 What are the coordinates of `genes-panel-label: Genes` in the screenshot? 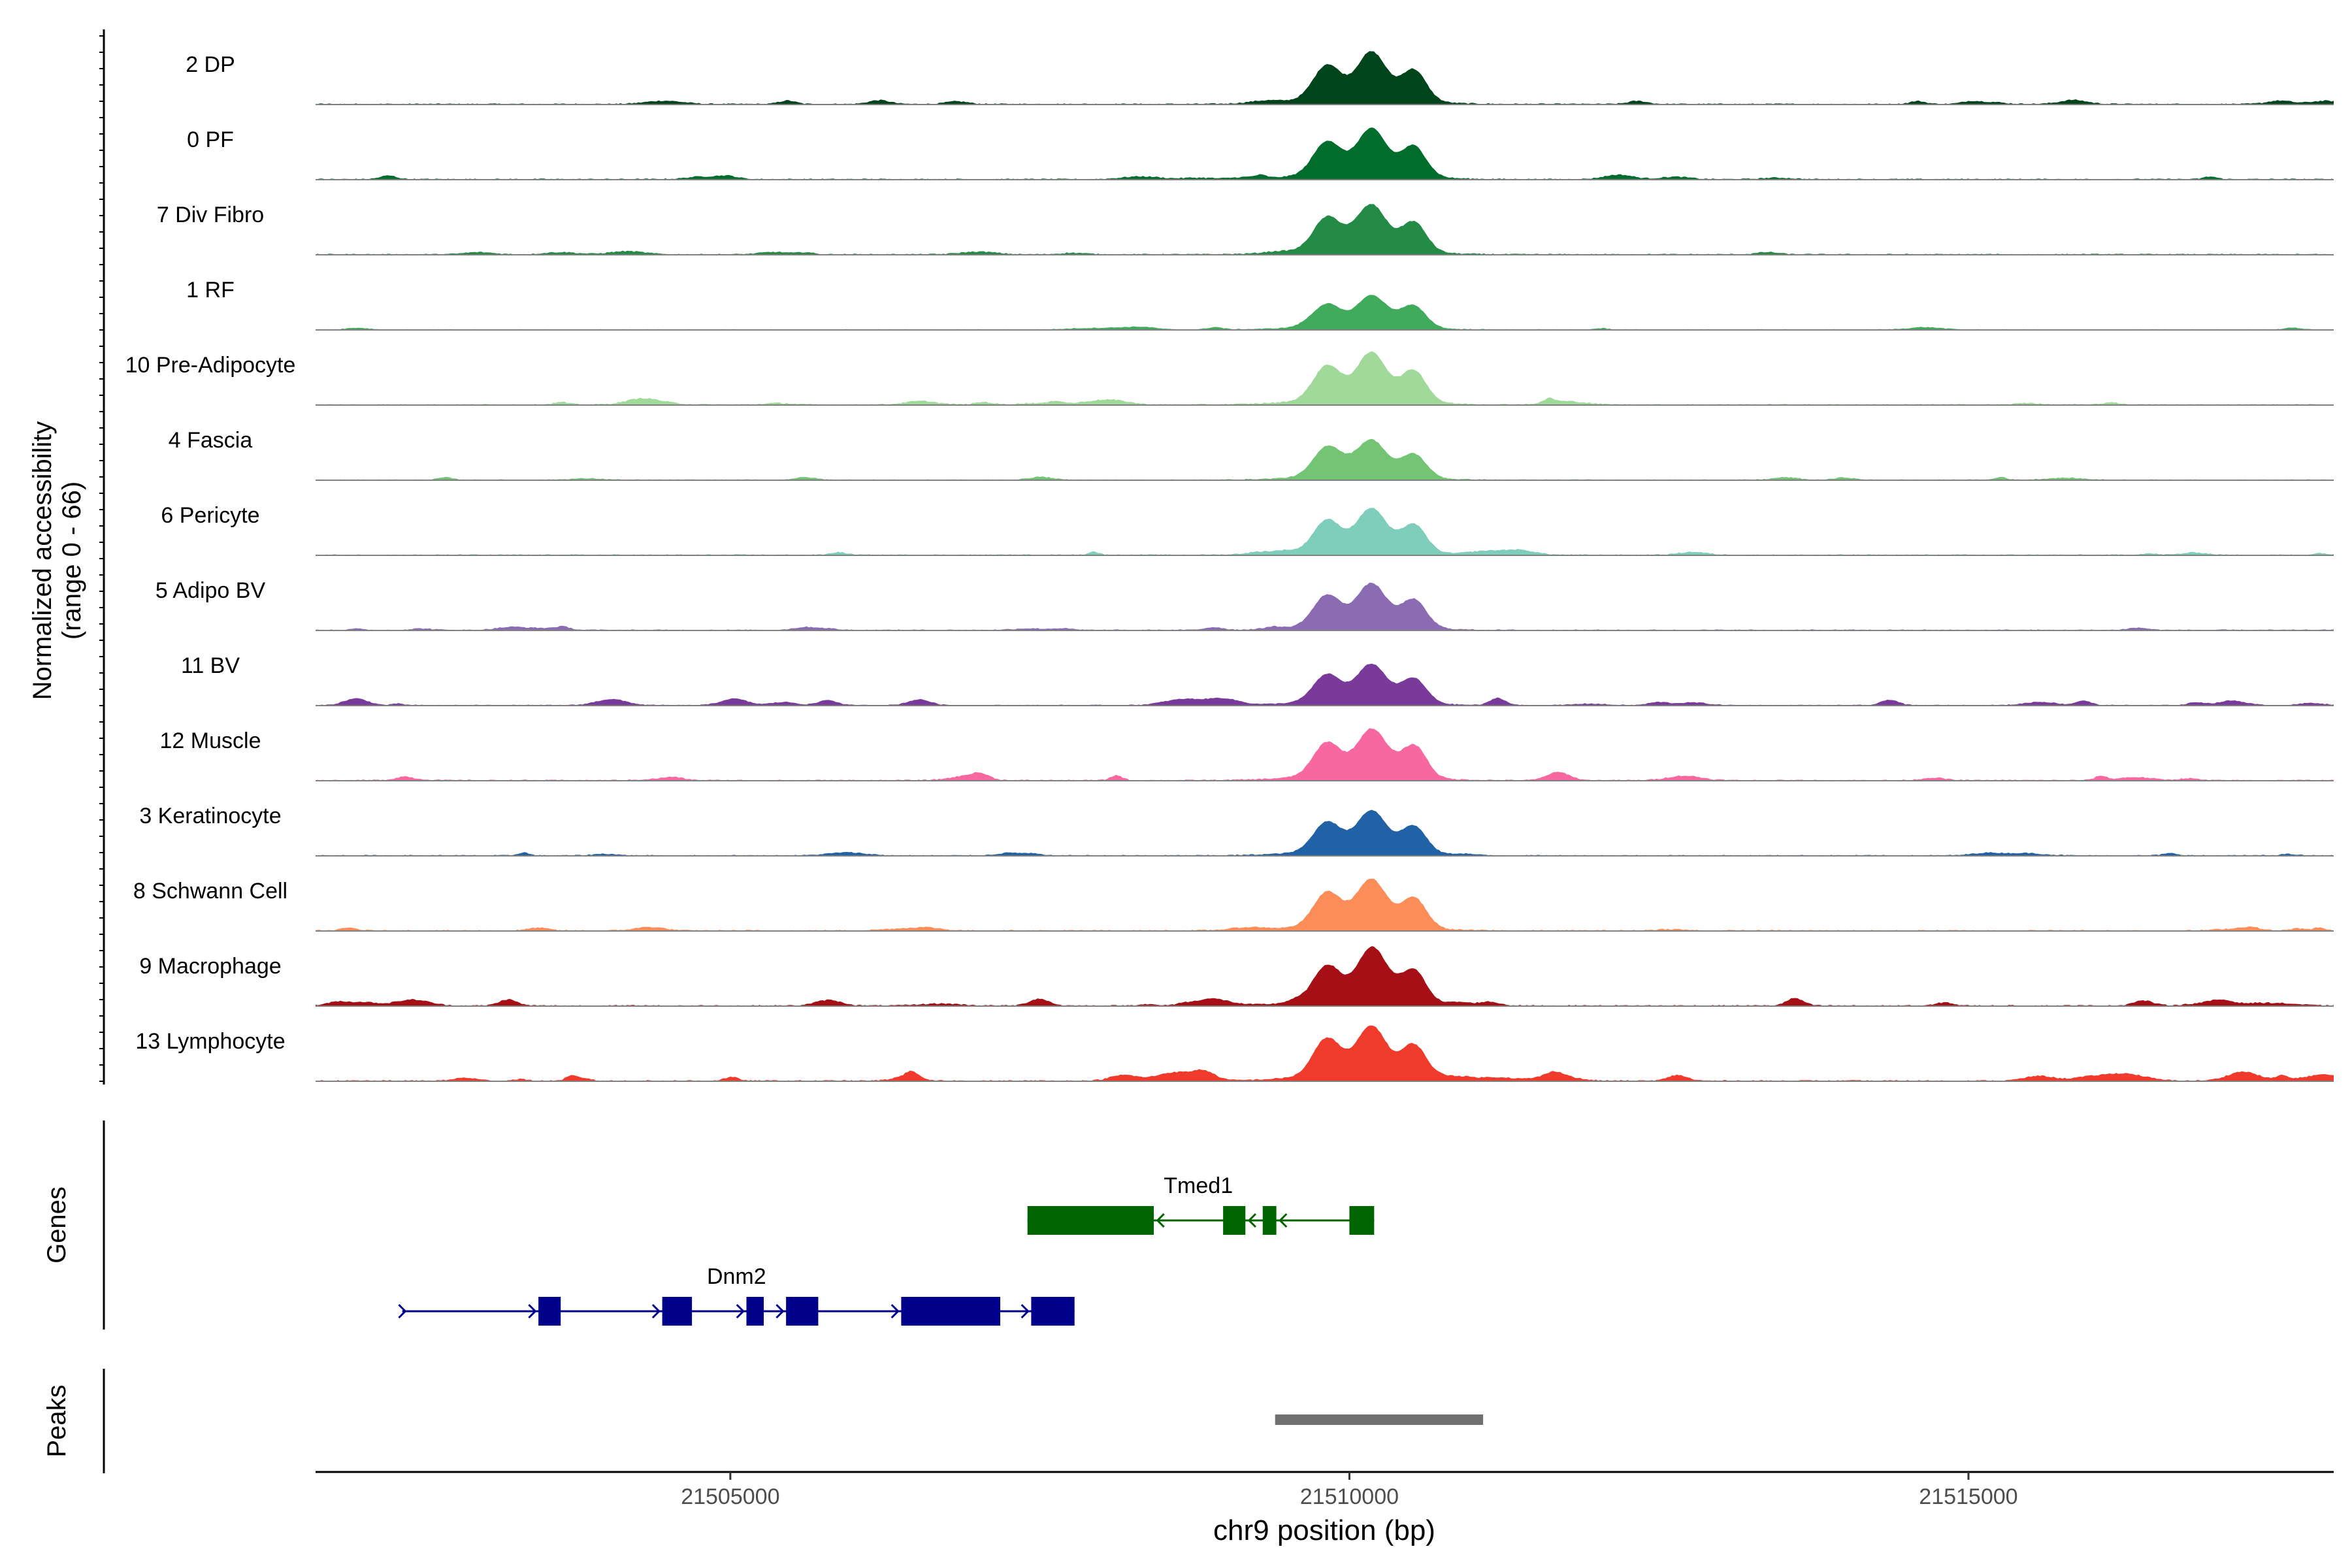 It's located at (56, 1225).